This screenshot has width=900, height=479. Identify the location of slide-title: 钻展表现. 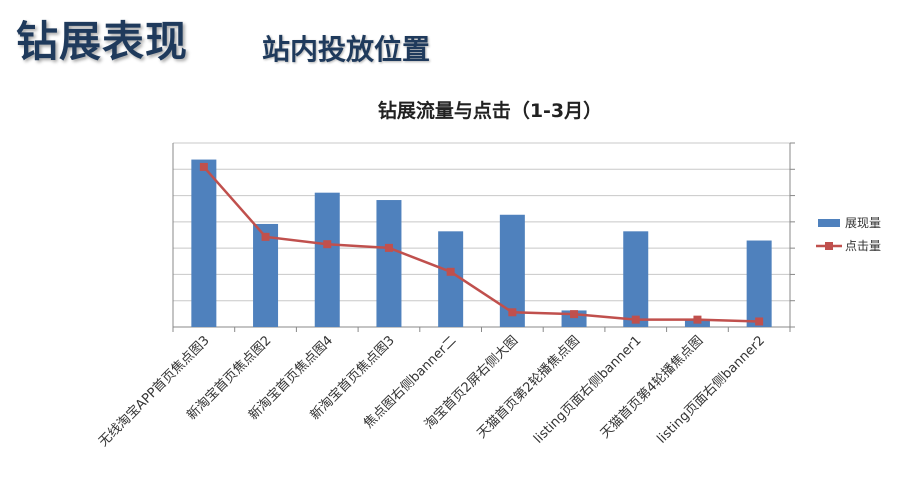
(102, 41).